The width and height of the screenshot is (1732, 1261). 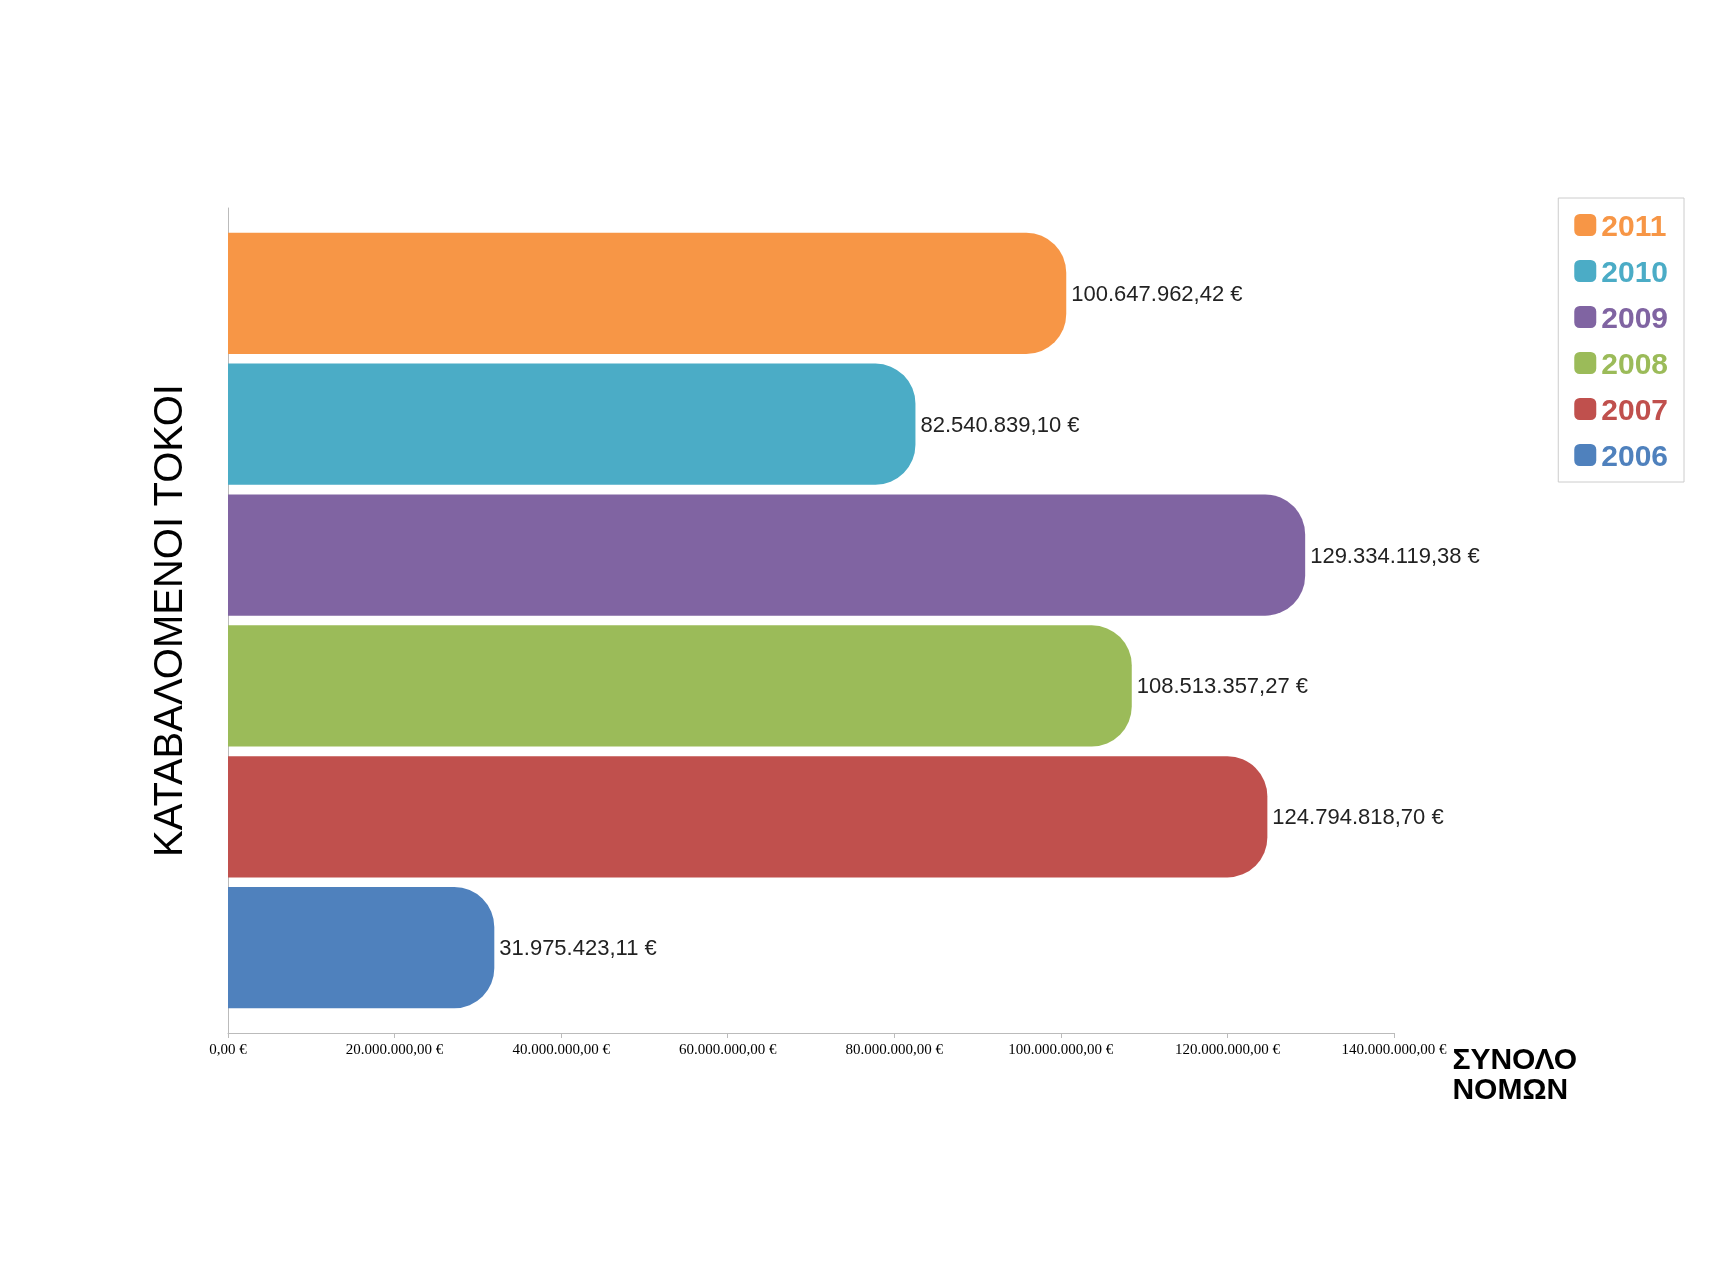 I want to click on x-tick-label: 20.000.000,00 €, so click(x=394, y=1048).